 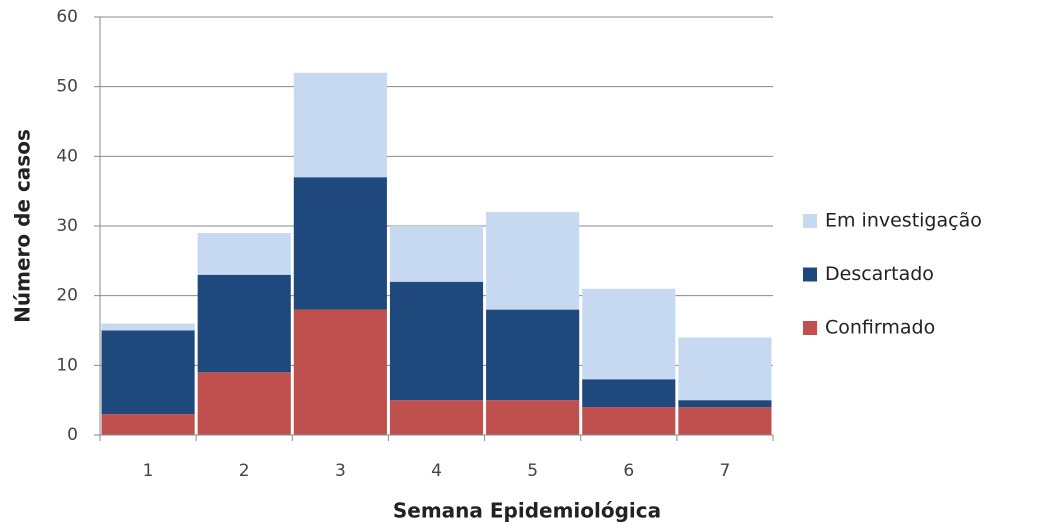 I want to click on y-tick-label: 40, so click(x=67, y=156).